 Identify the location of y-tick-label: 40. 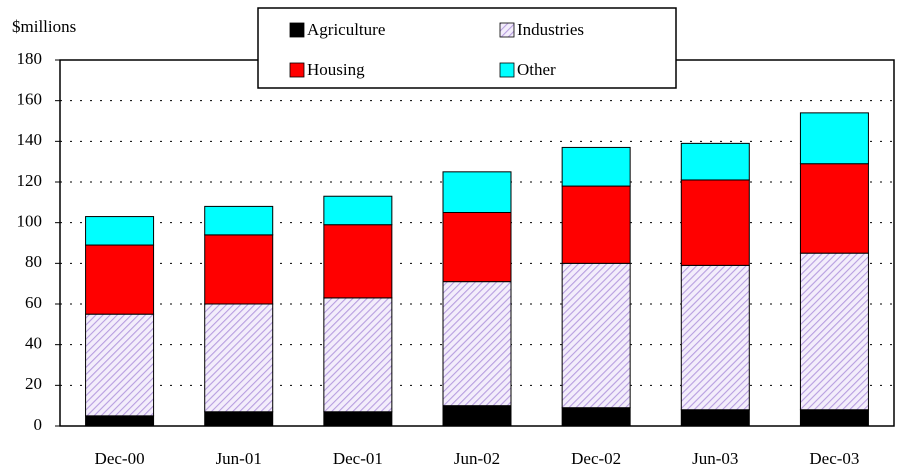
(33, 343).